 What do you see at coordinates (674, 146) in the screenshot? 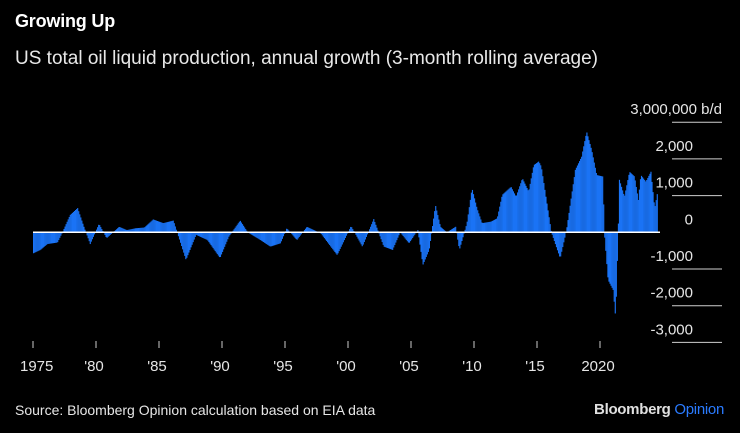
I see `y-tick-label: 2,000` at bounding box center [674, 146].